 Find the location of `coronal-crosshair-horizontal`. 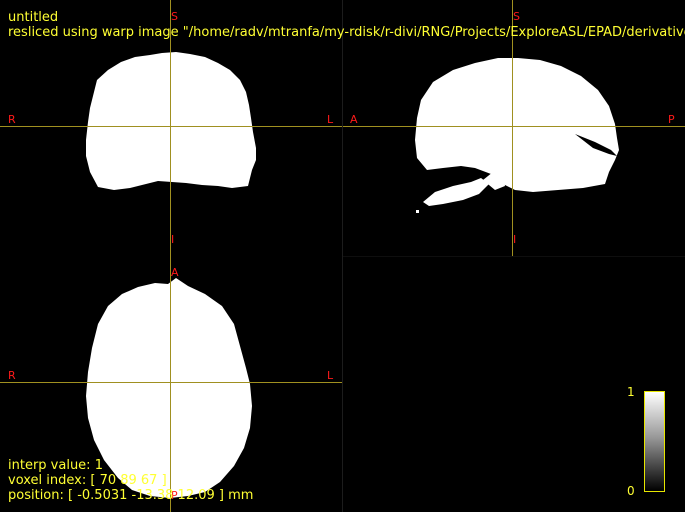

coronal-crosshair-horizontal is located at coordinates (171, 126).